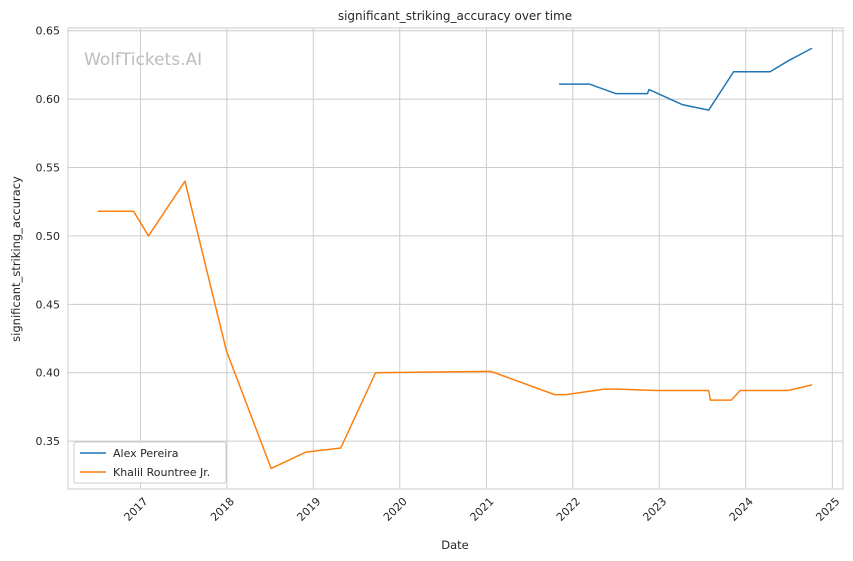  Describe the element at coordinates (136, 509) in the screenshot. I see `x-tick-label: 2017` at that location.